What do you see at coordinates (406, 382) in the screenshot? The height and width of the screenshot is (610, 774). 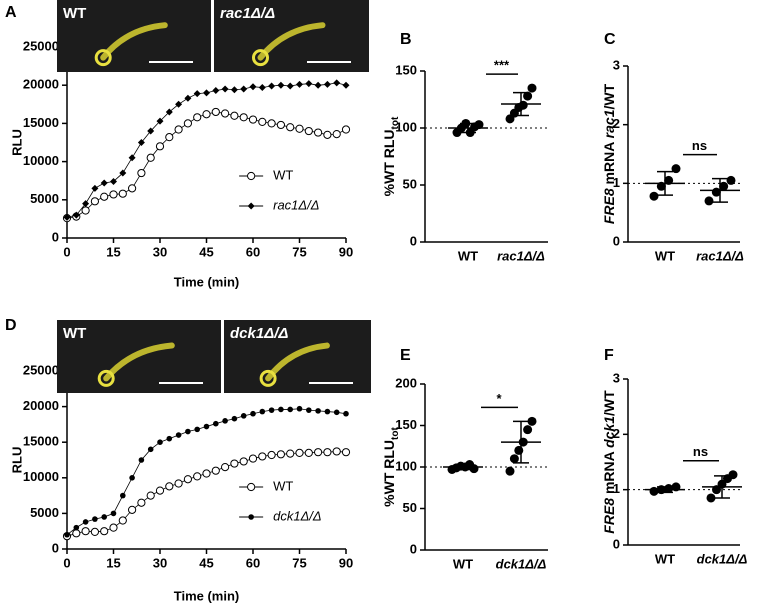 I see `y-tick-label: 200` at bounding box center [406, 382].